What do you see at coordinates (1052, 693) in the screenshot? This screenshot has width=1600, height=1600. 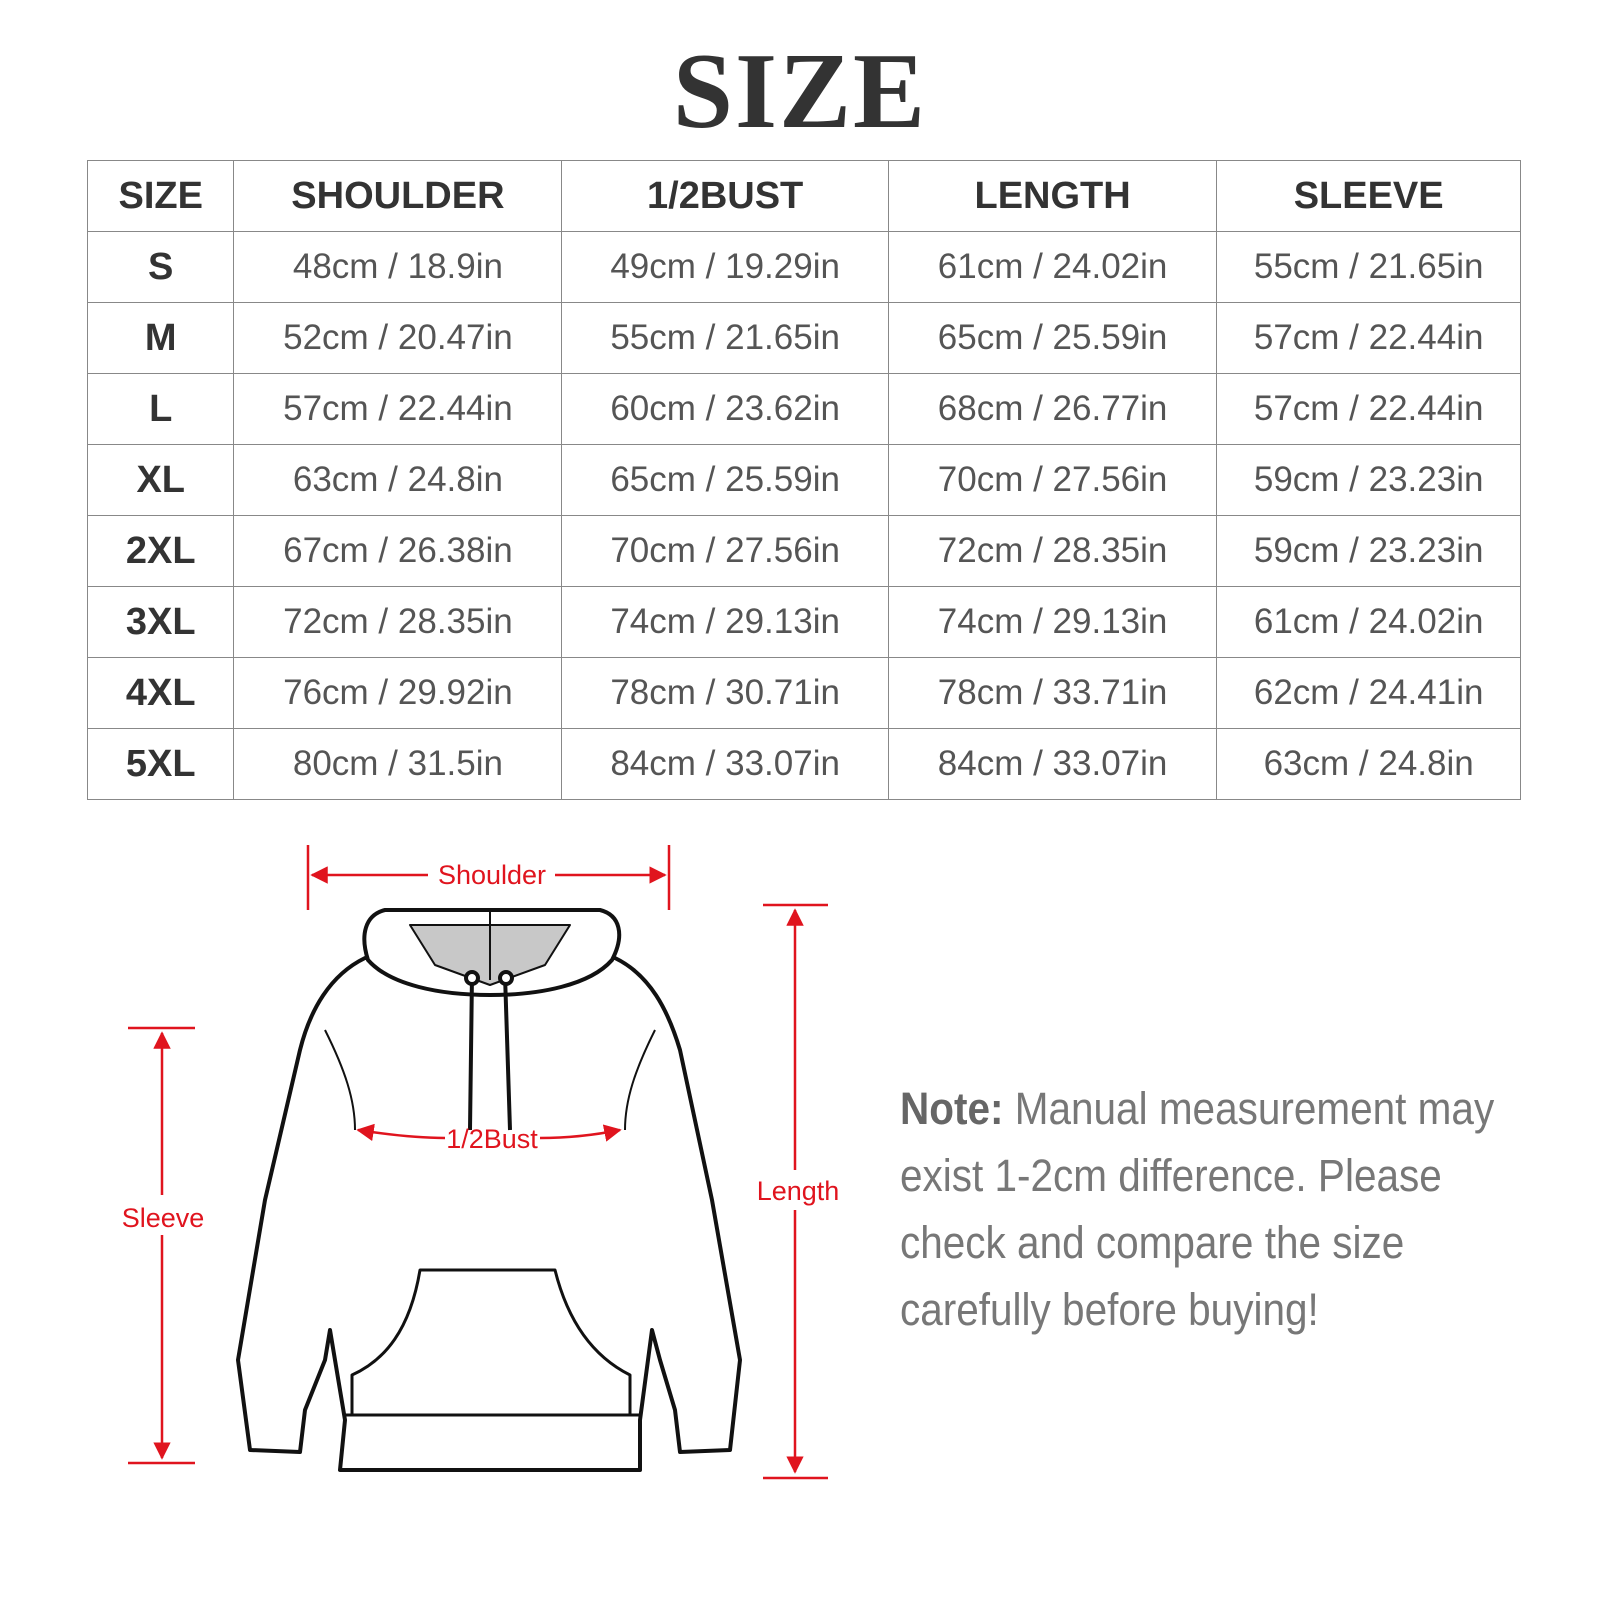 I see `measurement-cell: 78cm / 33.71in` at bounding box center [1052, 693].